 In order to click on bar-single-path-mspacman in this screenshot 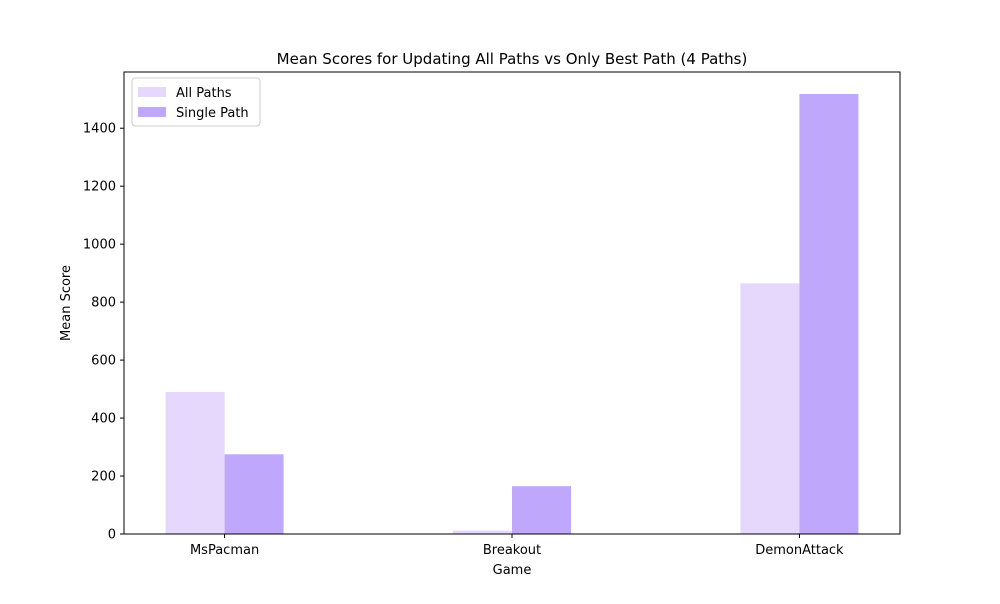, I will do `click(254, 494)`.